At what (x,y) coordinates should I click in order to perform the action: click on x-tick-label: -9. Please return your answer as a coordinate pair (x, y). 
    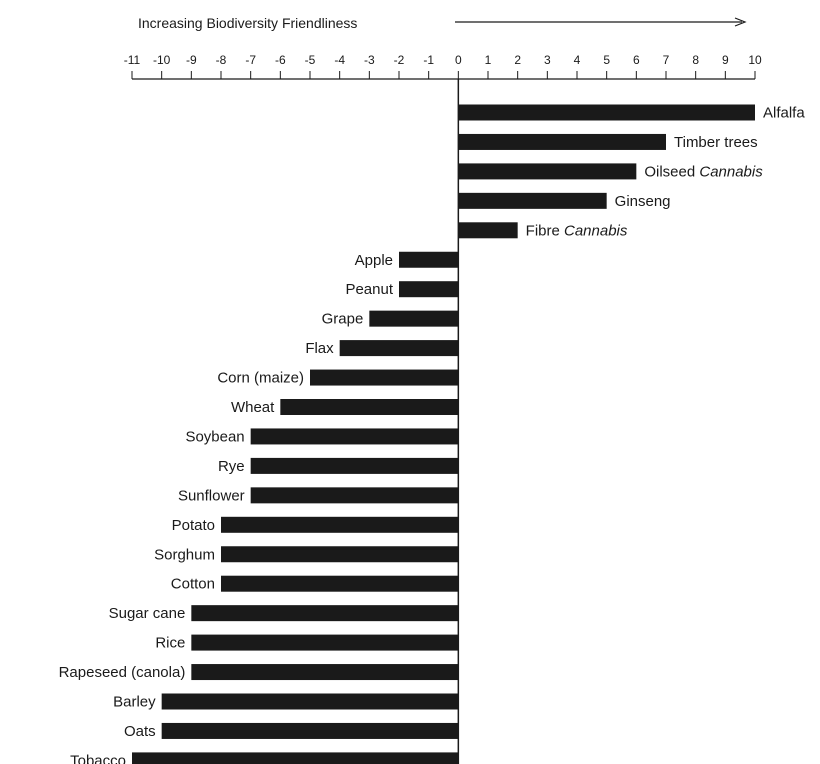
    Looking at the image, I should click on (191, 60).